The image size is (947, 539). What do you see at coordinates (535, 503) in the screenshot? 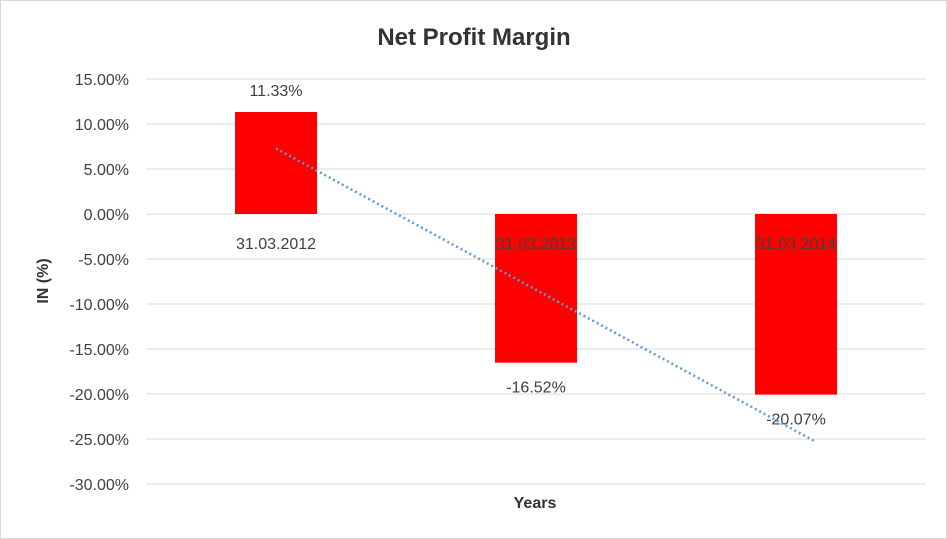
I see `x-axis-title: Years` at bounding box center [535, 503].